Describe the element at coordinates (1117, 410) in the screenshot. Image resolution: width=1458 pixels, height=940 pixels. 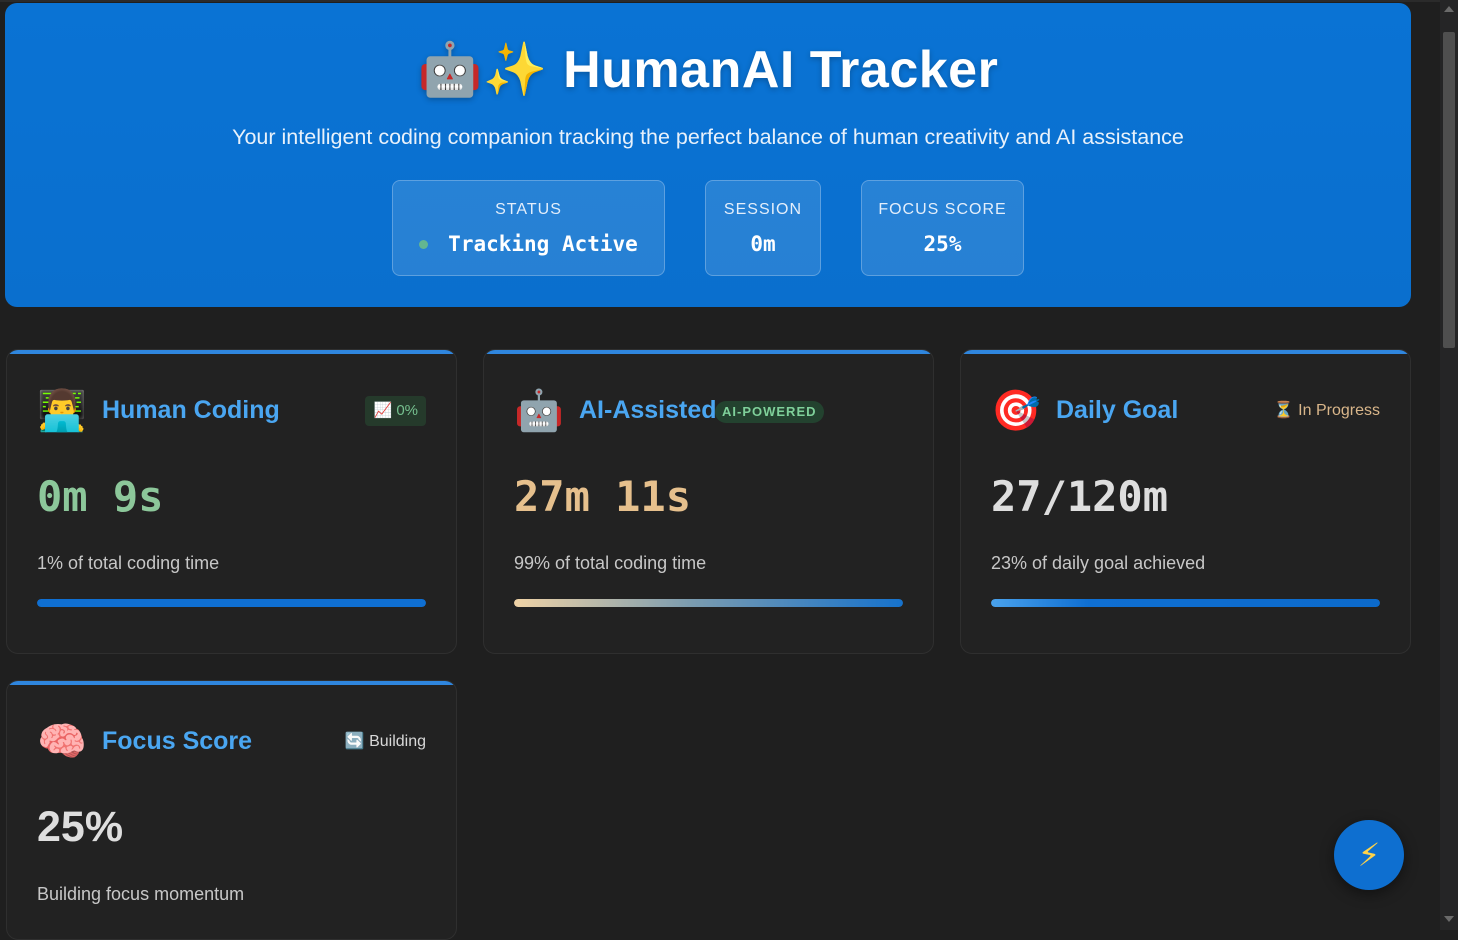
I see `daily-goal-title: Daily Goal` at that location.